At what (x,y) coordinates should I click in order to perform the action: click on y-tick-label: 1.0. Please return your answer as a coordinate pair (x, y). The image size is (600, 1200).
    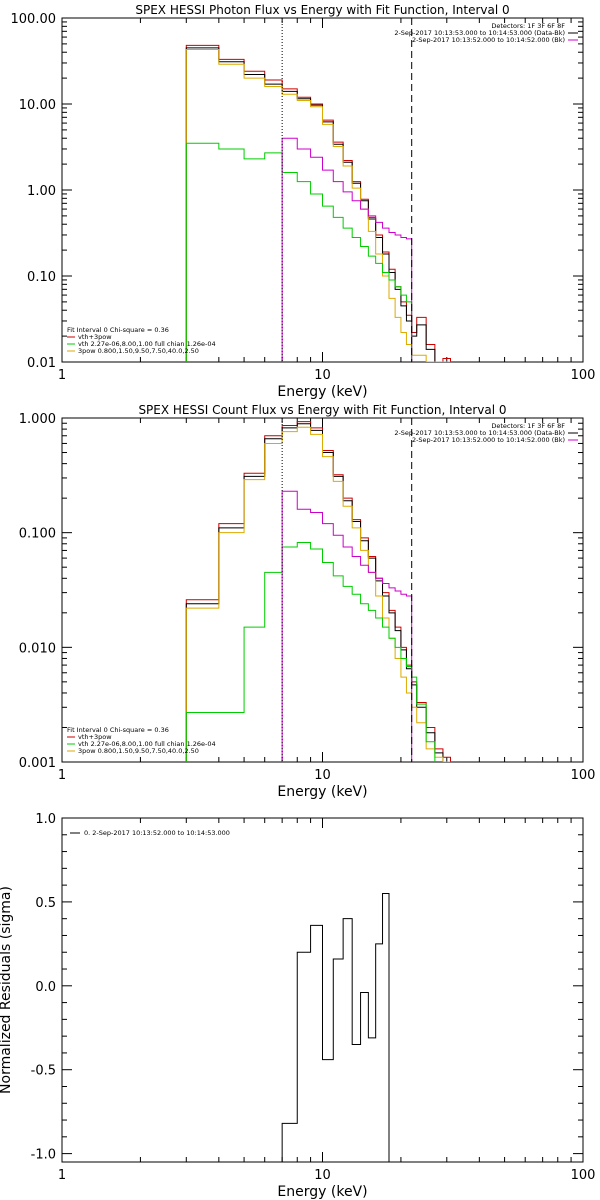
    Looking at the image, I should click on (45, 819).